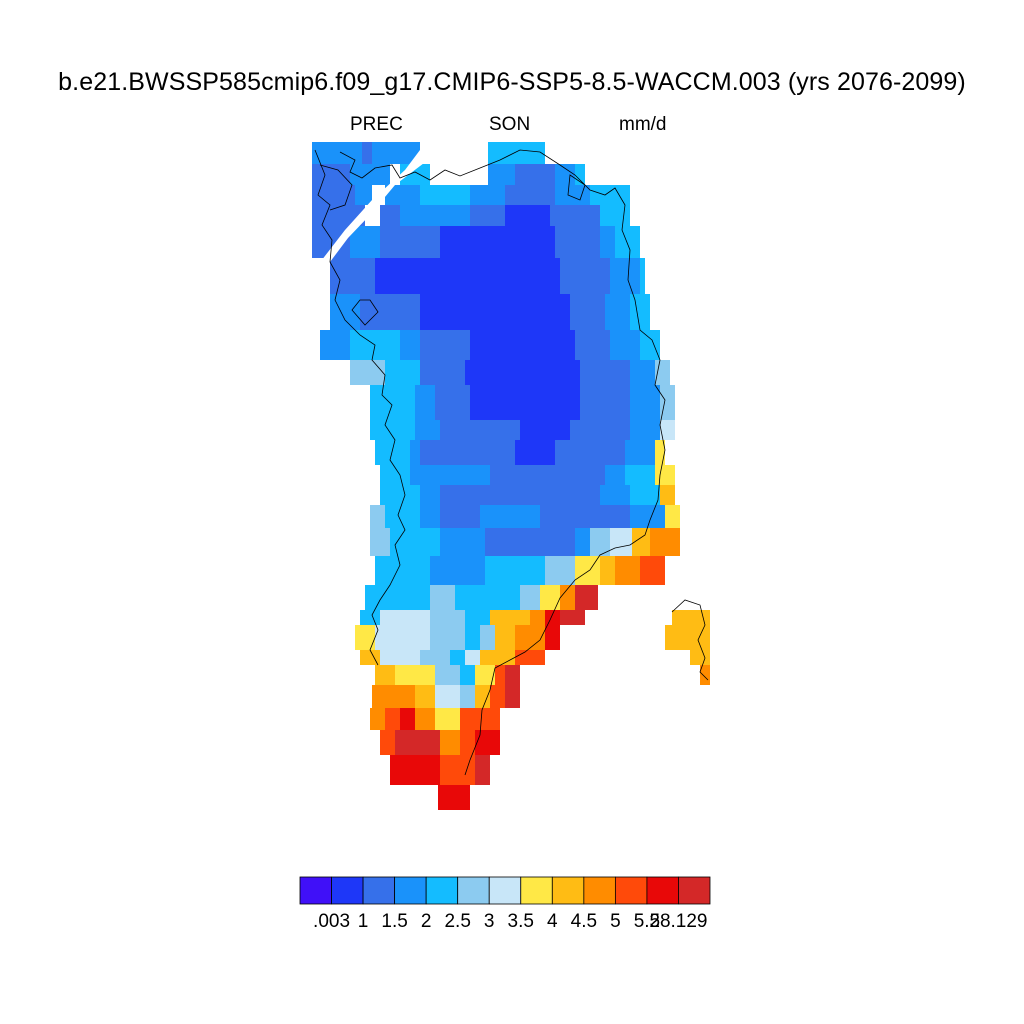  I want to click on colorbar-tick-label: 1.5, so click(394, 921).